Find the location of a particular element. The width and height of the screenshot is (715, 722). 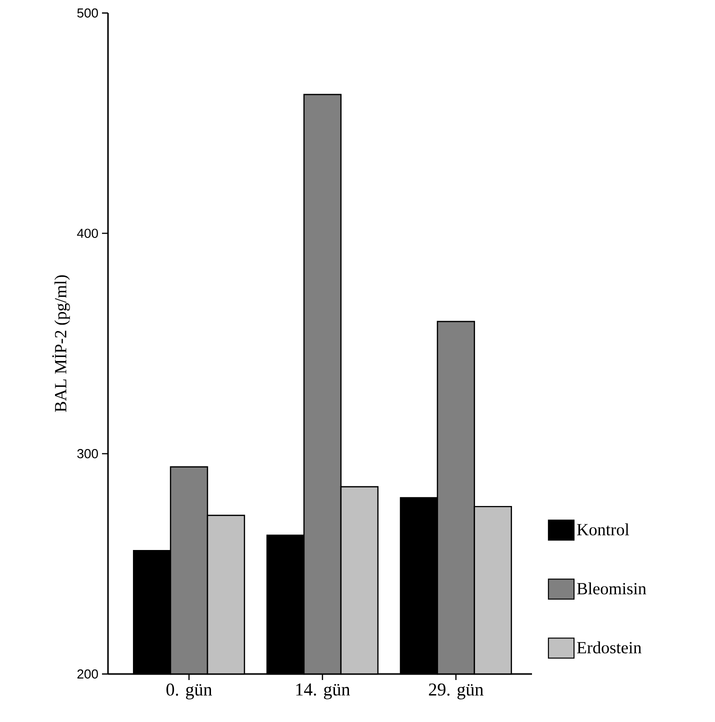

y-tick-label: 400 is located at coordinates (87, 233).